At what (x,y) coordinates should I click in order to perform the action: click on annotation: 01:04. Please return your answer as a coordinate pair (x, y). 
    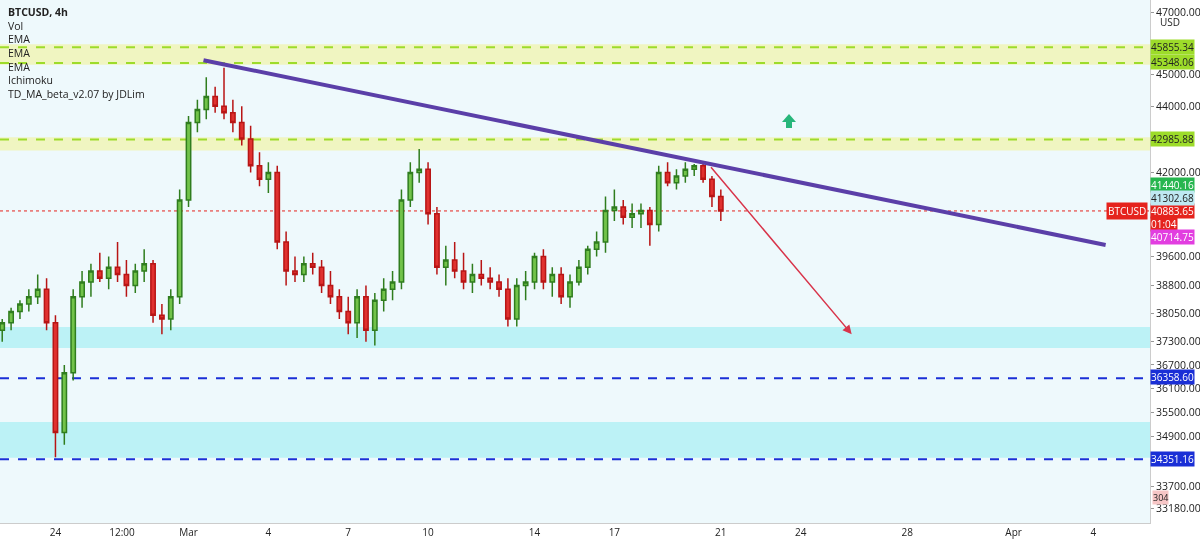
    Looking at the image, I should click on (1164, 224).